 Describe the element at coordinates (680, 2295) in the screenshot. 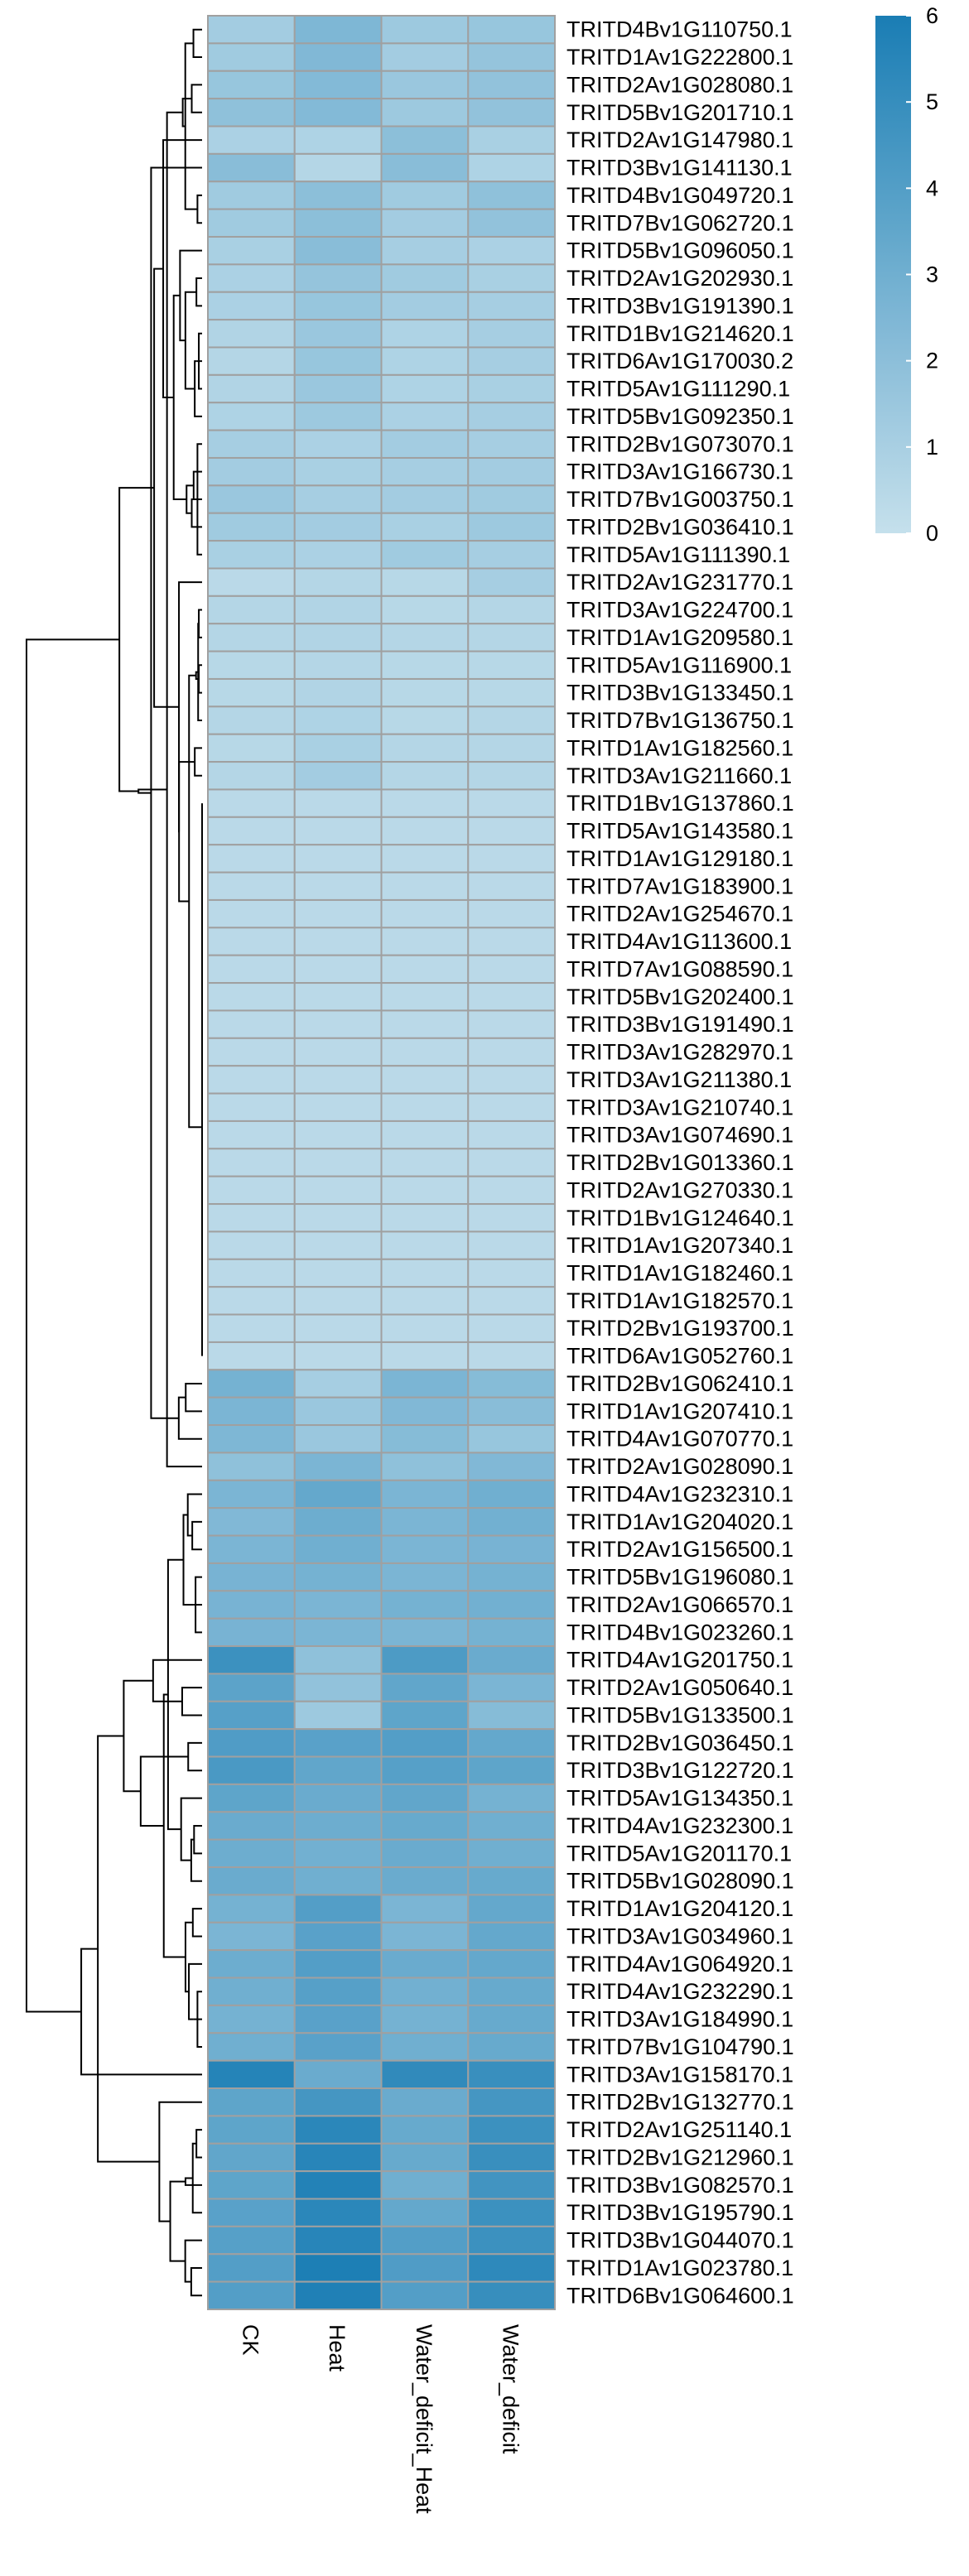

I see `row-label: TRITD6Bv1G064600.1` at that location.